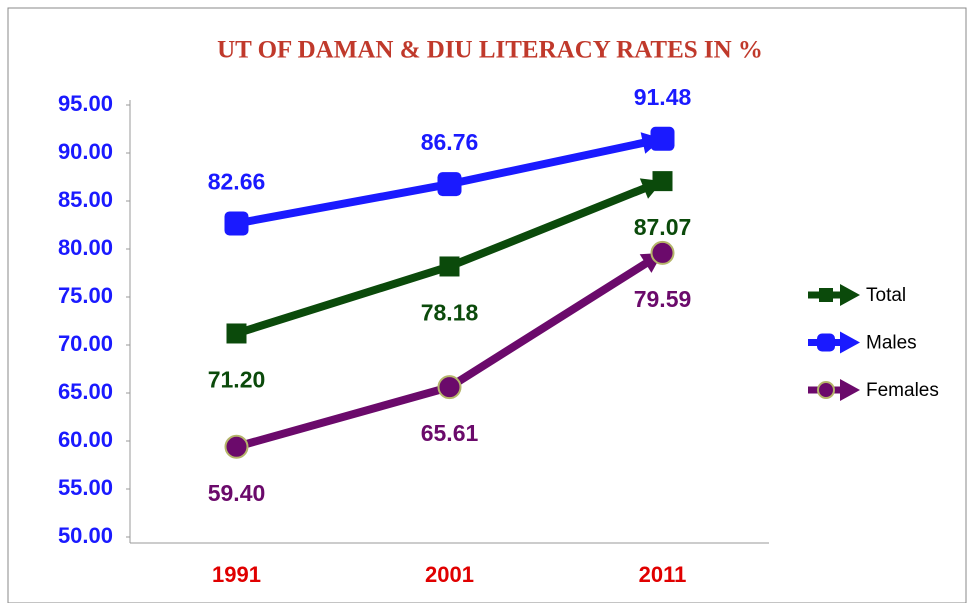 The height and width of the screenshot is (603, 974). What do you see at coordinates (449, 574) in the screenshot?
I see `x-tick-label: 2001` at bounding box center [449, 574].